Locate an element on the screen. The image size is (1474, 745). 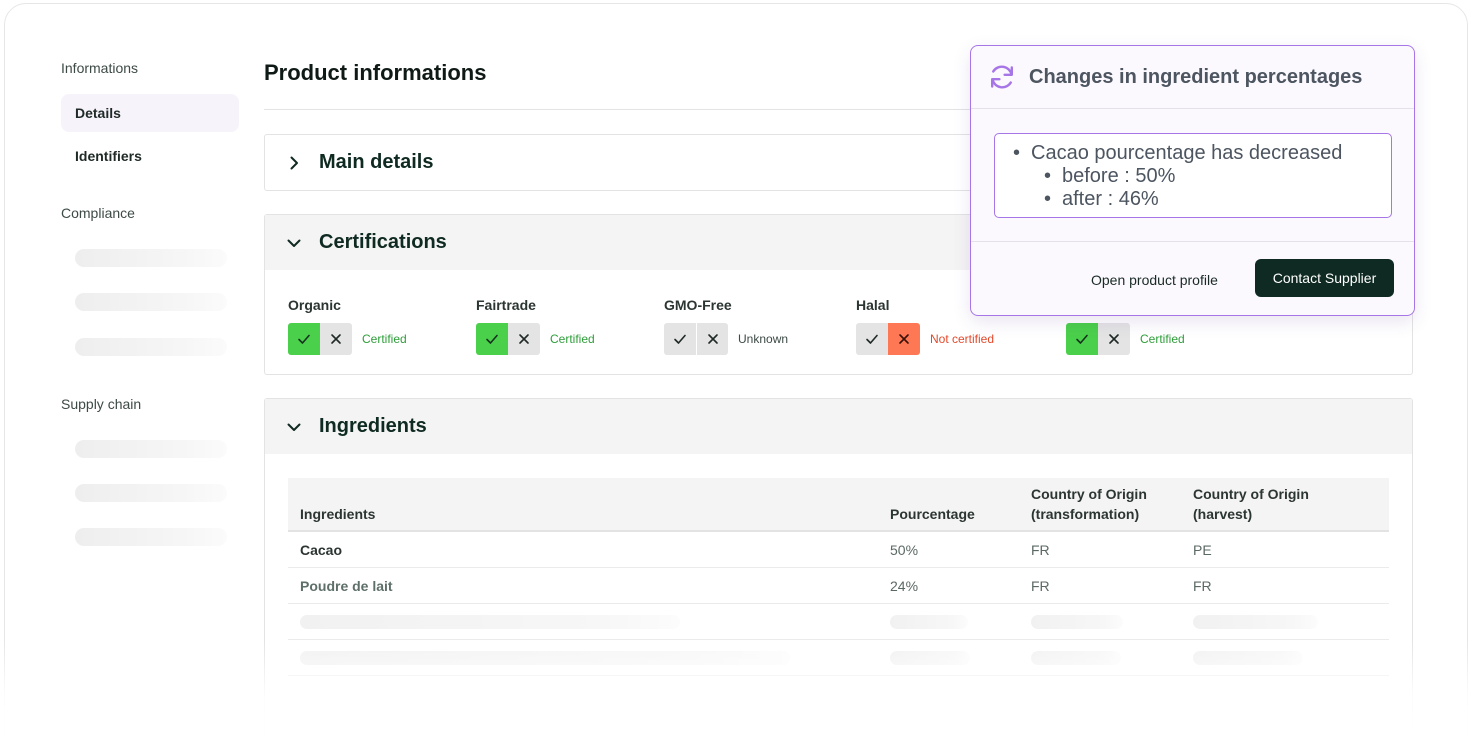
cell-ingredient: Cacao is located at coordinates (321, 550).